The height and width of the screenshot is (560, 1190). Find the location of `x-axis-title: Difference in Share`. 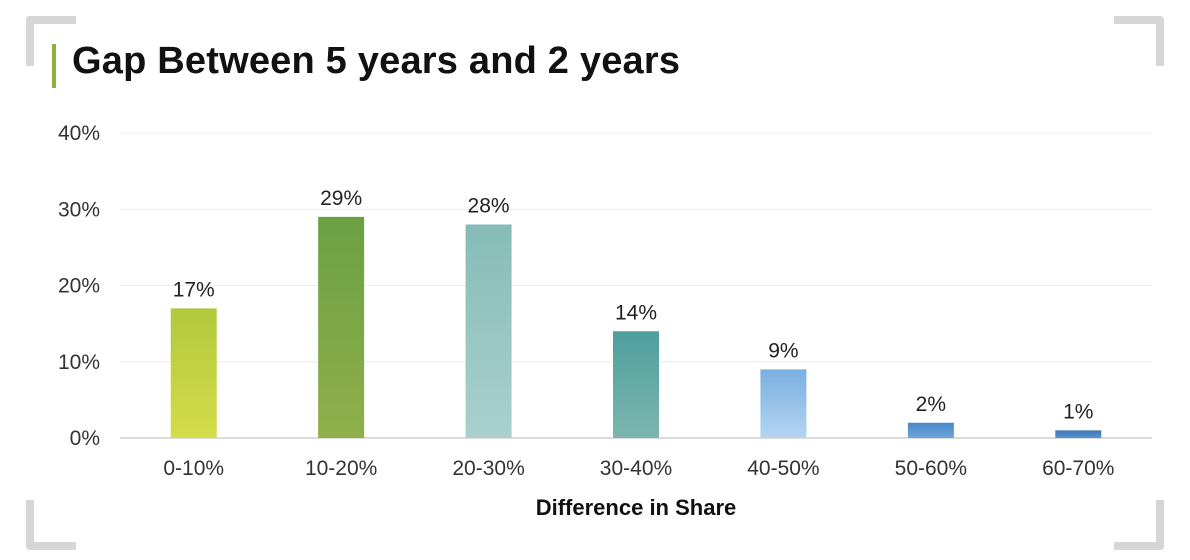

x-axis-title: Difference in Share is located at coordinates (636, 507).